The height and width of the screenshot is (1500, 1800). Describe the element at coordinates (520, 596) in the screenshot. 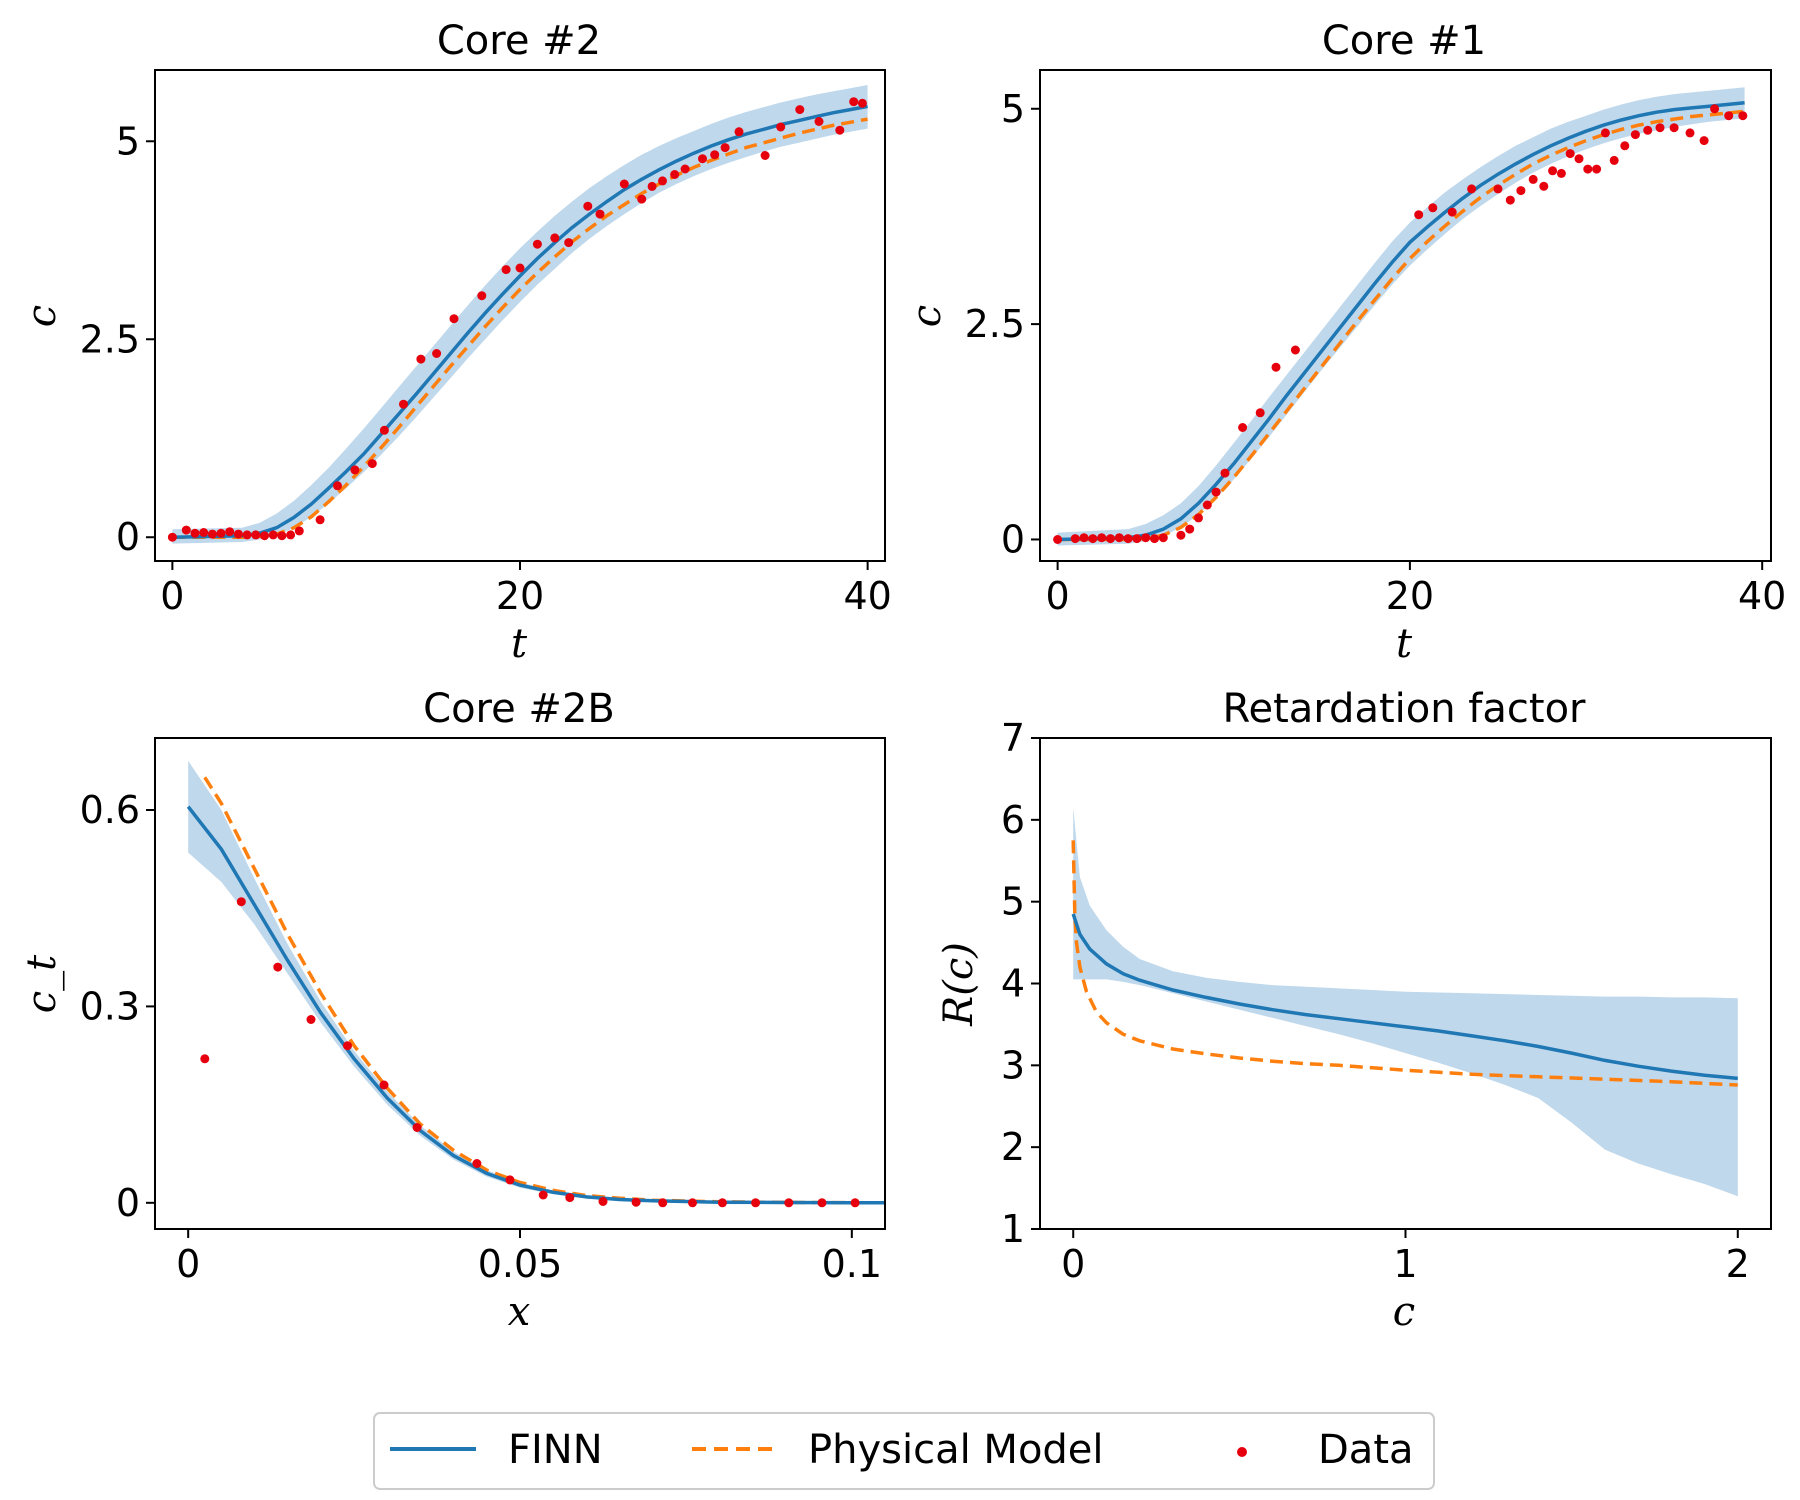

I see `x-tick-label: 20` at that location.